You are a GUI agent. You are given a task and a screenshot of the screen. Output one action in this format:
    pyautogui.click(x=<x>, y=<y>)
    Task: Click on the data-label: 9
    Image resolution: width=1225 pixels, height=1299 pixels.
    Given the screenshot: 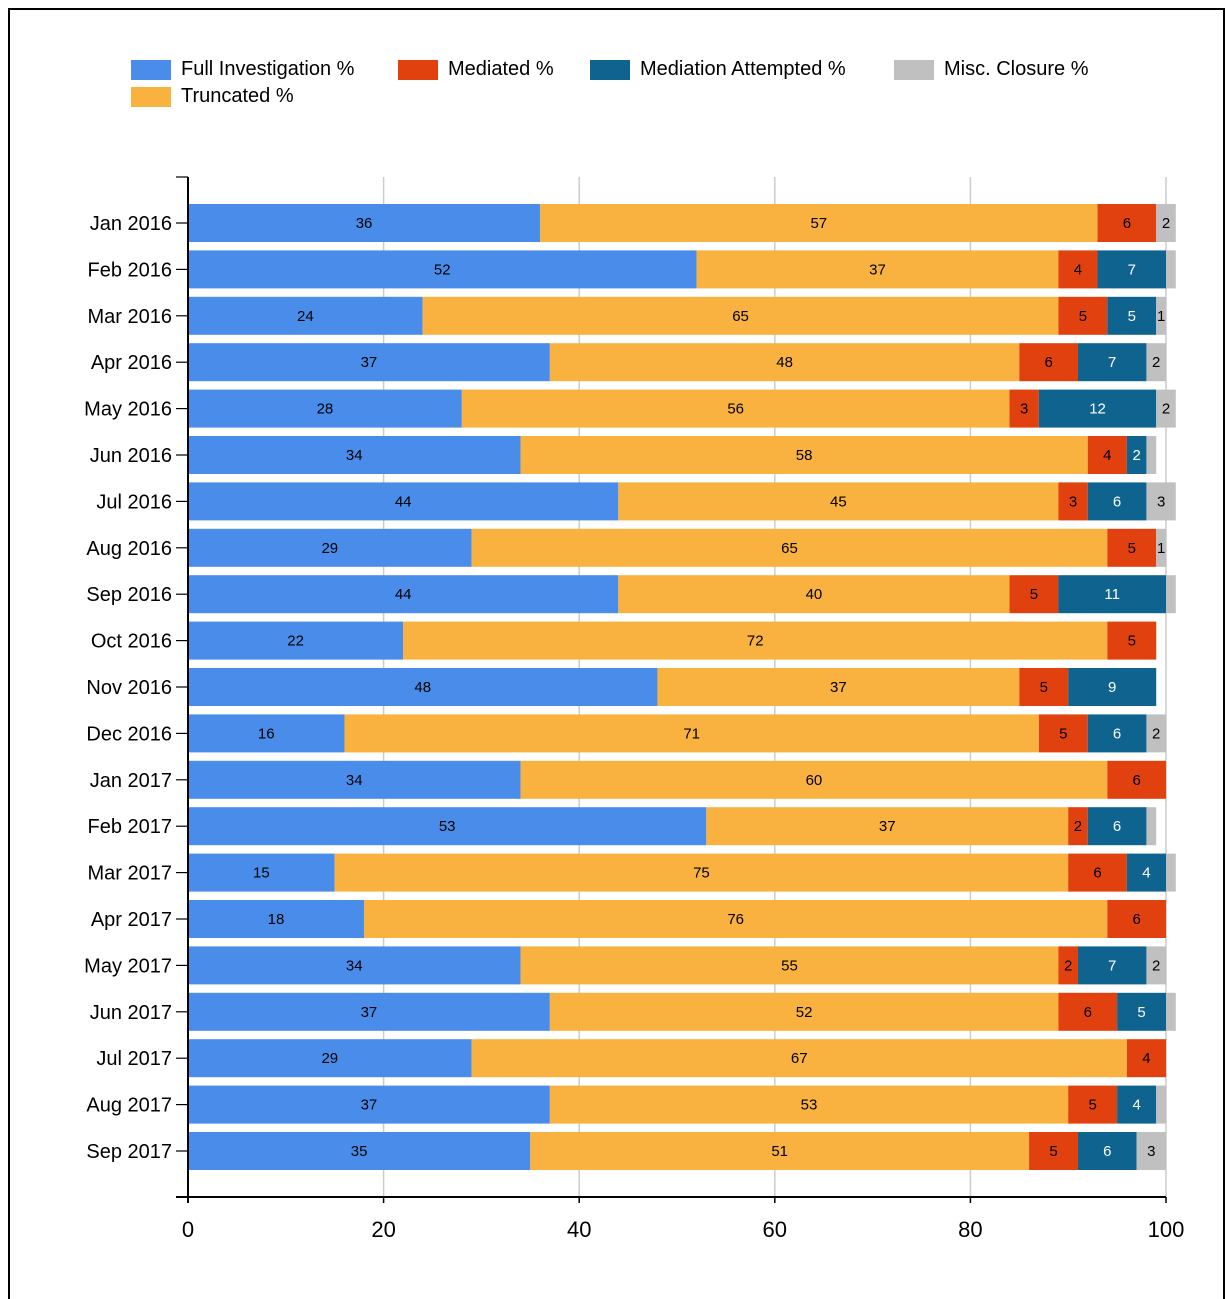 What is the action you would take?
    pyautogui.click(x=1112, y=687)
    